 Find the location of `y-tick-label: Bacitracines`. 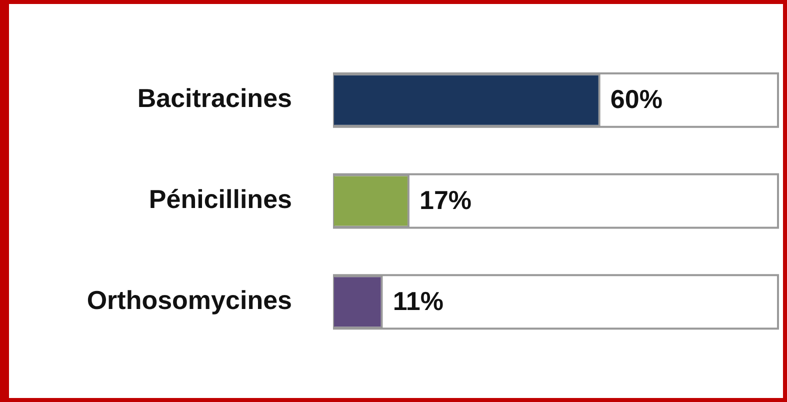

y-tick-label: Bacitracines is located at coordinates (214, 98).